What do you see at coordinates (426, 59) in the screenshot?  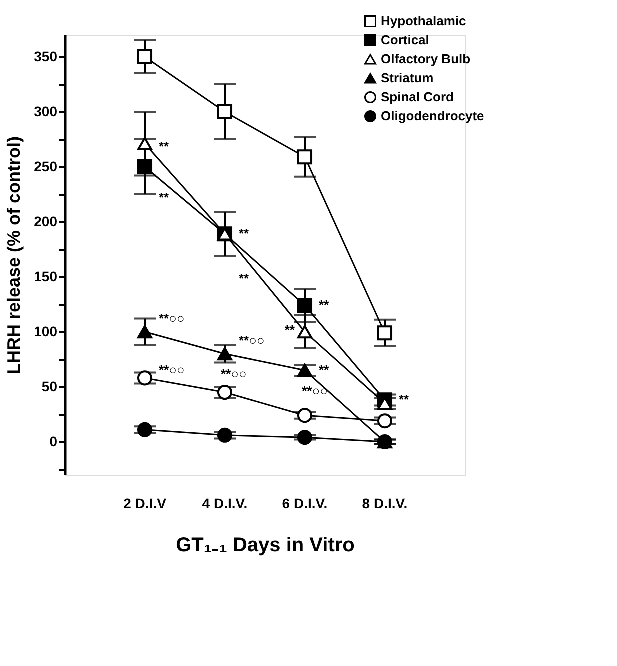 I see `legend-label: Olfactory Bulb` at bounding box center [426, 59].